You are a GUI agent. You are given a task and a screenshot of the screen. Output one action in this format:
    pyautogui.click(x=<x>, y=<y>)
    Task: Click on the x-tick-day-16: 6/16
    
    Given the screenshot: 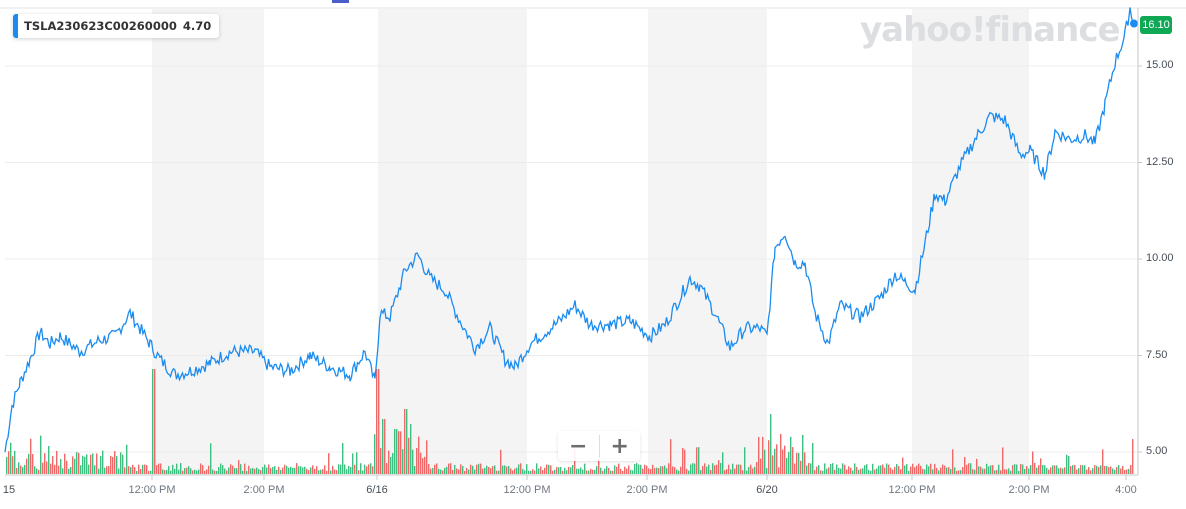 What is the action you would take?
    pyautogui.click(x=377, y=490)
    